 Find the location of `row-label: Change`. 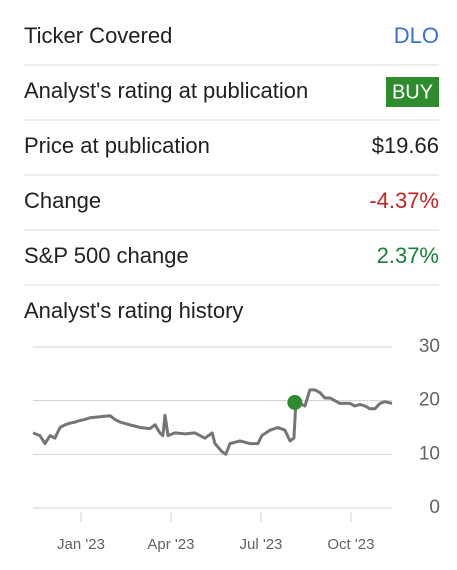

row-label: Change is located at coordinates (62, 200).